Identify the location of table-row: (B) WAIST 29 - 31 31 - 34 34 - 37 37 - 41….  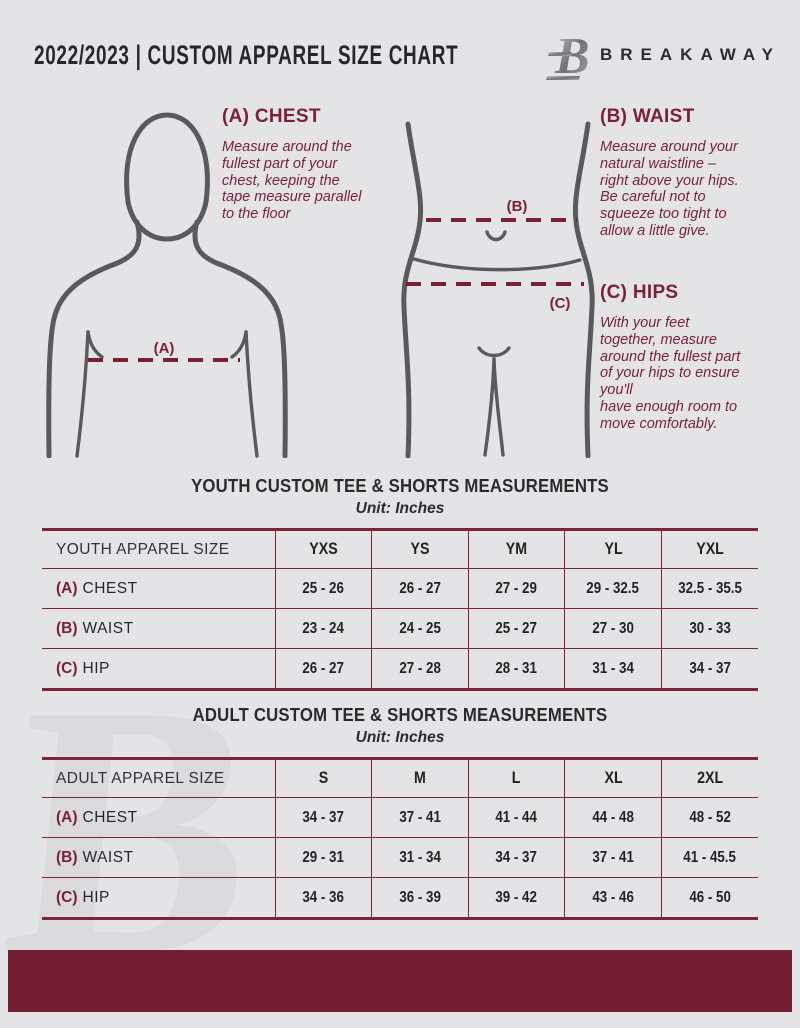
(400, 857).